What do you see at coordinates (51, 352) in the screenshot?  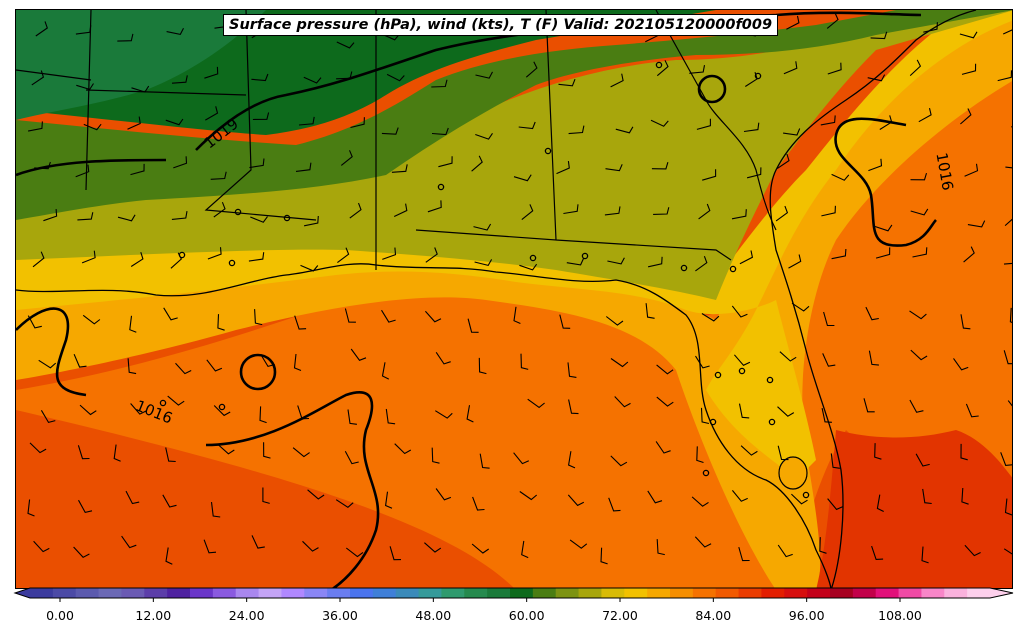 I see `isobar-1016-west` at bounding box center [51, 352].